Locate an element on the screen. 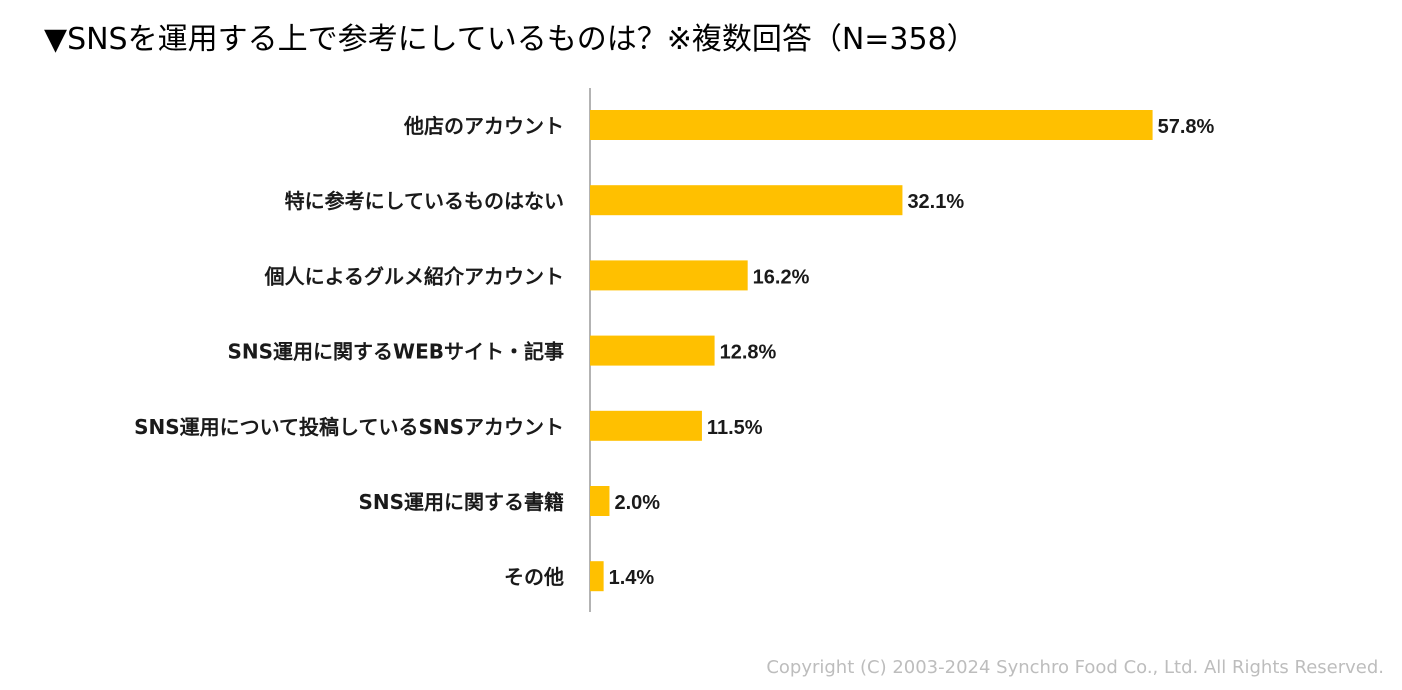  value-label-2: 16.2% is located at coordinates (781, 277).